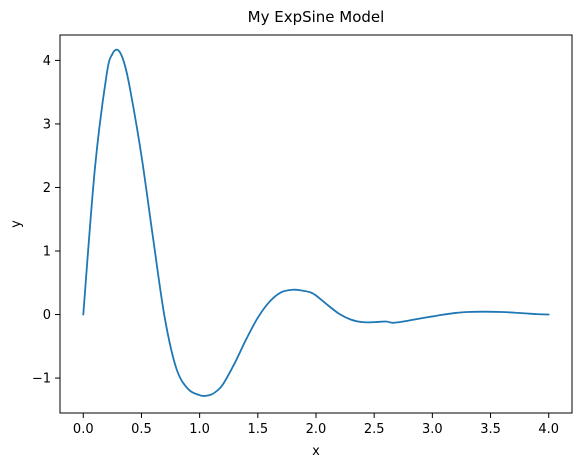 The width and height of the screenshot is (581, 472). I want to click on x-tick-label: 2.5, so click(374, 429).